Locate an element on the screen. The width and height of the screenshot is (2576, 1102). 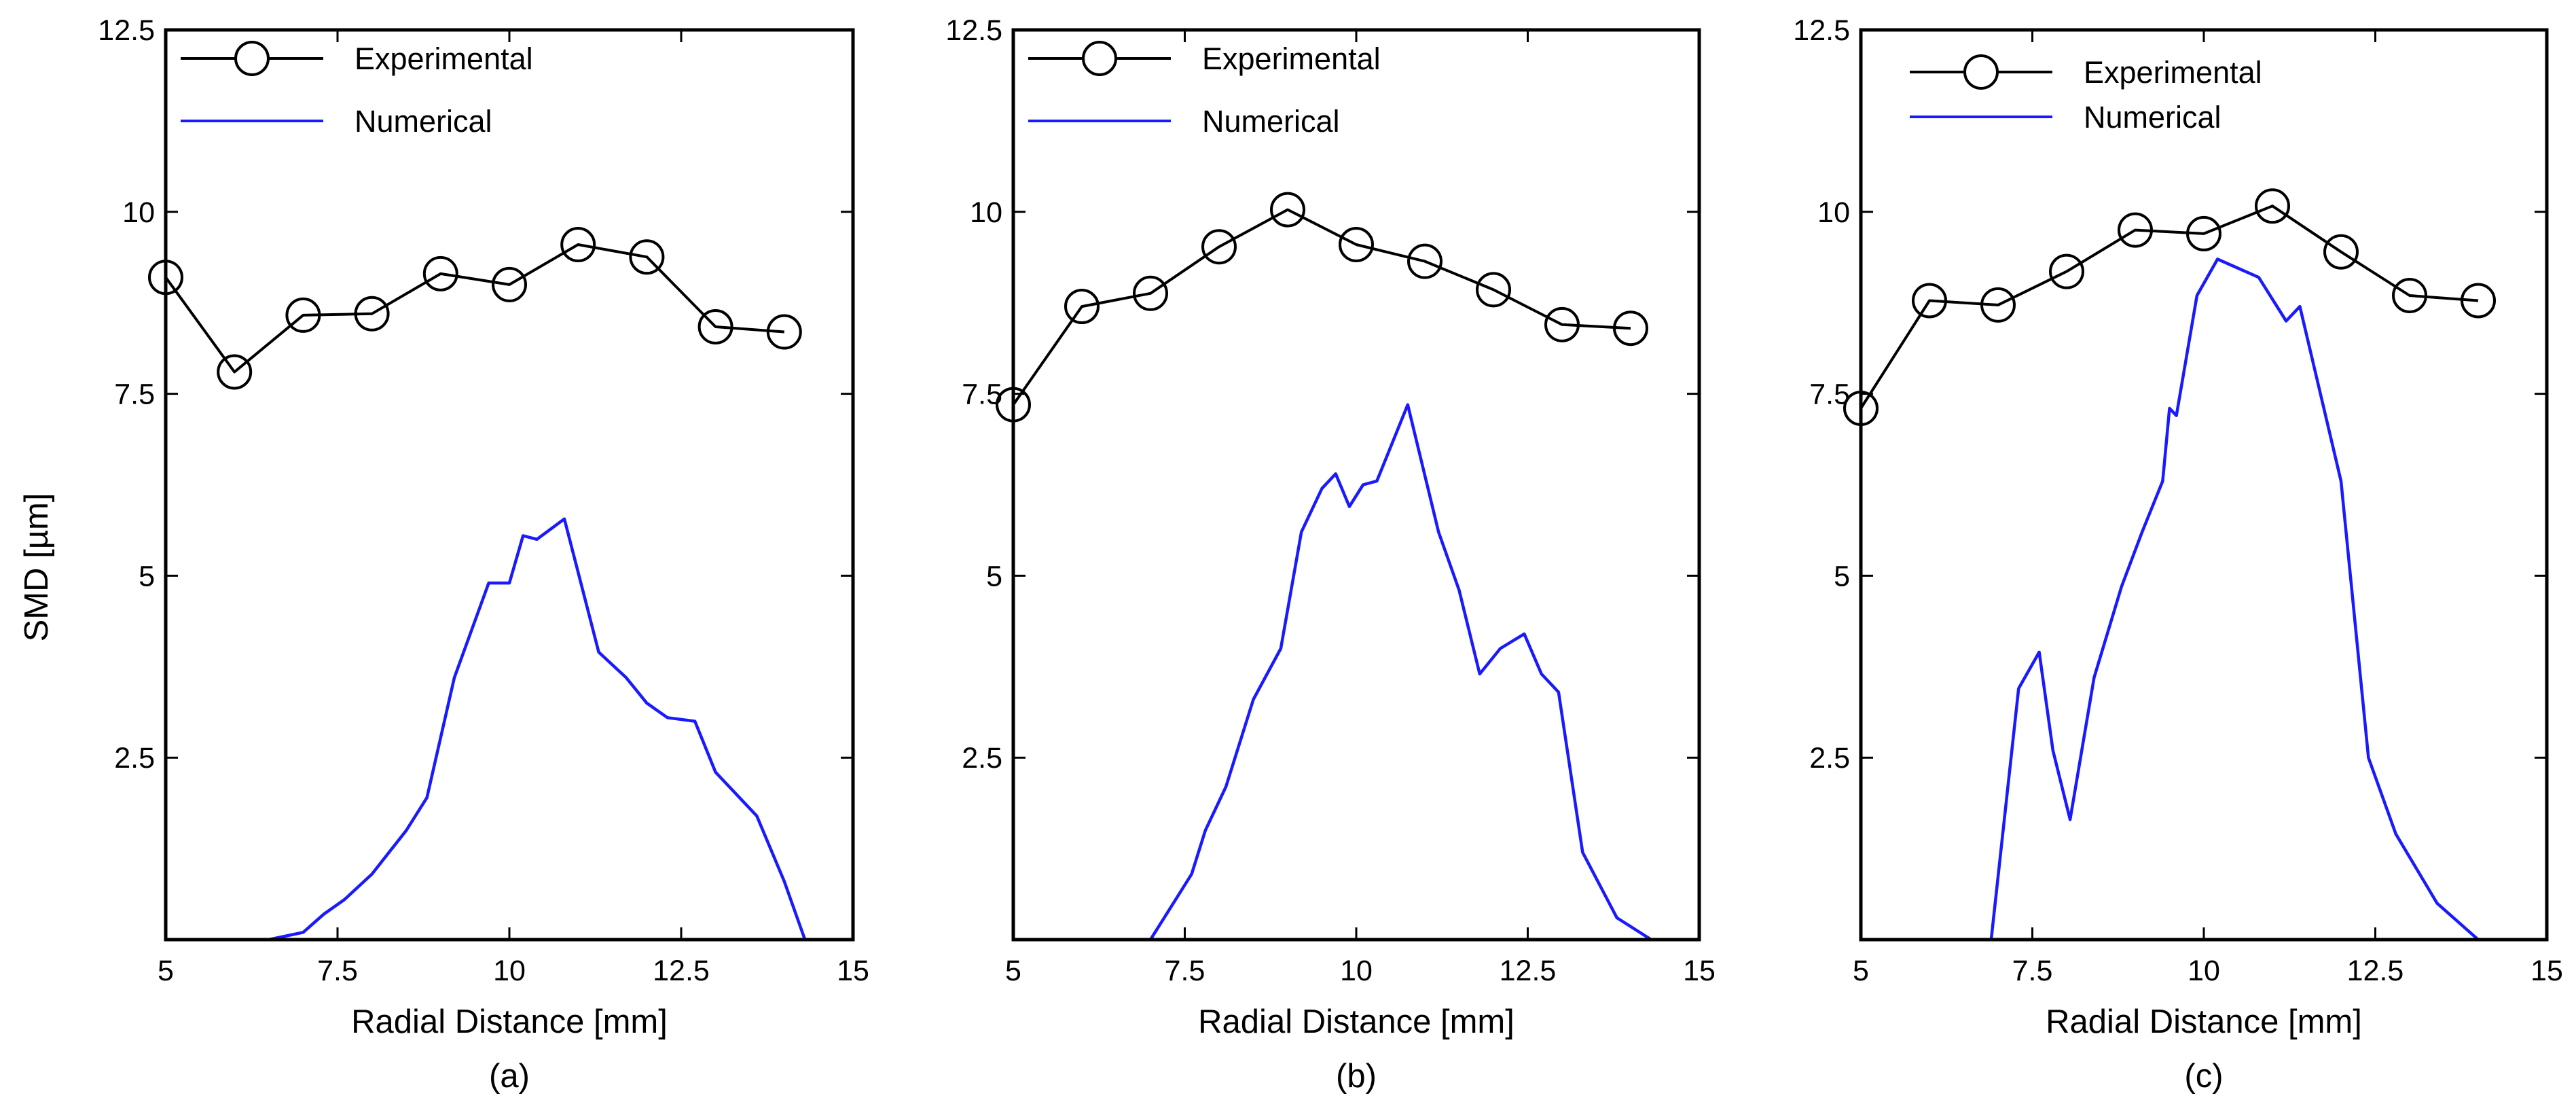
y-axis-label: SMD [µm] is located at coordinates (36, 568).